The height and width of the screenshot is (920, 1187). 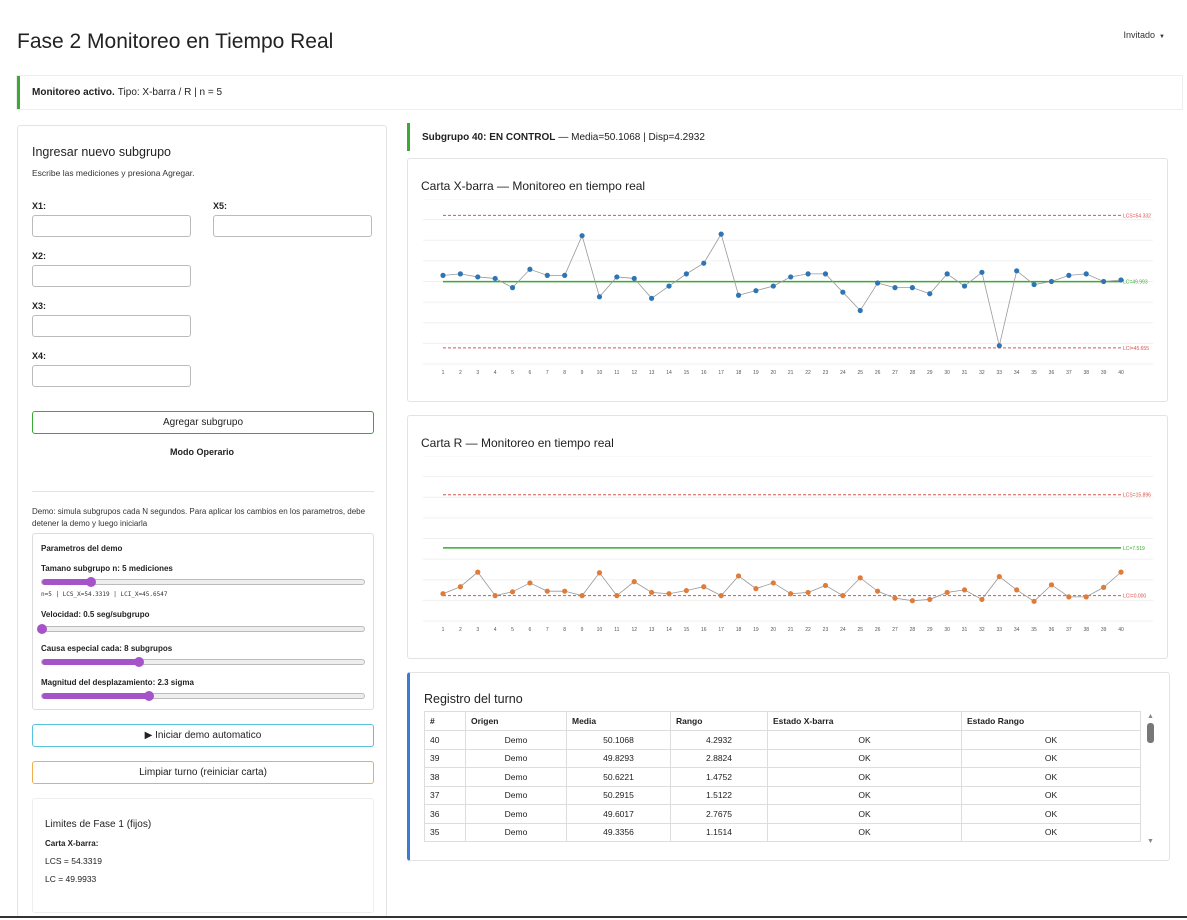 I want to click on x-tick-label: 15, so click(x=687, y=373).